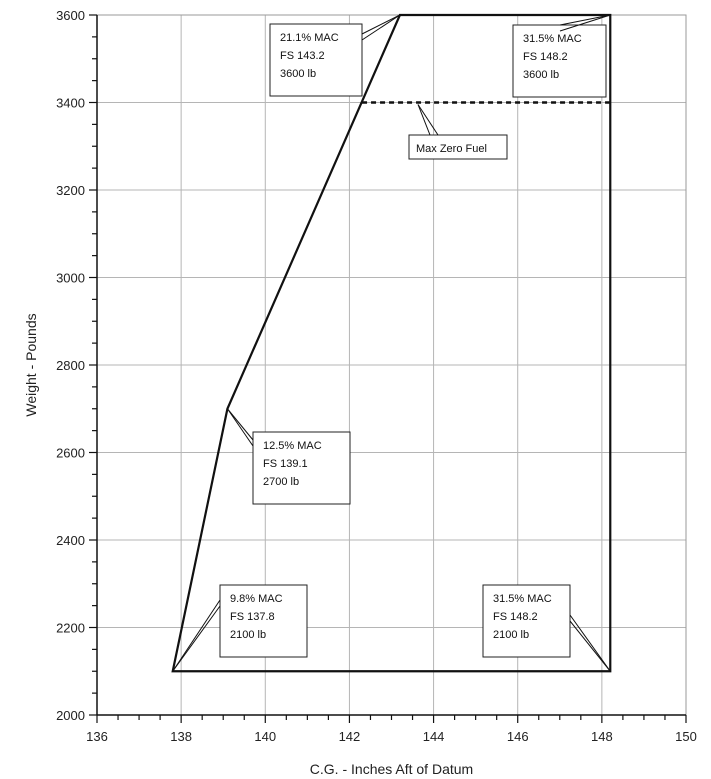 This screenshot has width=711, height=779. Describe the element at coordinates (70, 190) in the screenshot. I see `y-tick-label: 3200` at that location.